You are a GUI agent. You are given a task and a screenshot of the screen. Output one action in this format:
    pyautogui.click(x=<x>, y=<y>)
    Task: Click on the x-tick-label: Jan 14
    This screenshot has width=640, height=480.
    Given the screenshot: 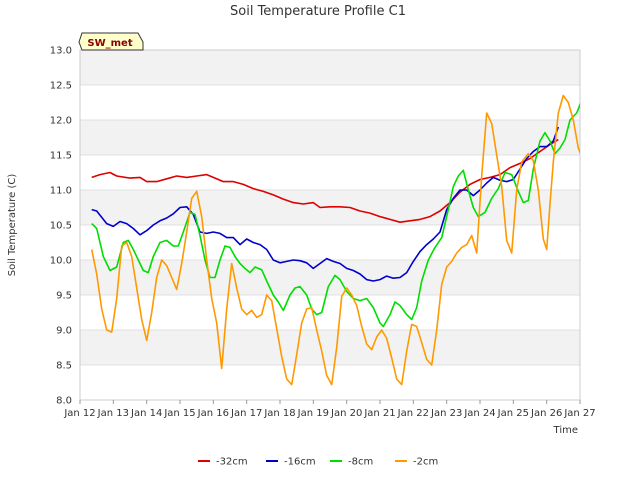 What is the action you would take?
    pyautogui.click(x=146, y=413)
    